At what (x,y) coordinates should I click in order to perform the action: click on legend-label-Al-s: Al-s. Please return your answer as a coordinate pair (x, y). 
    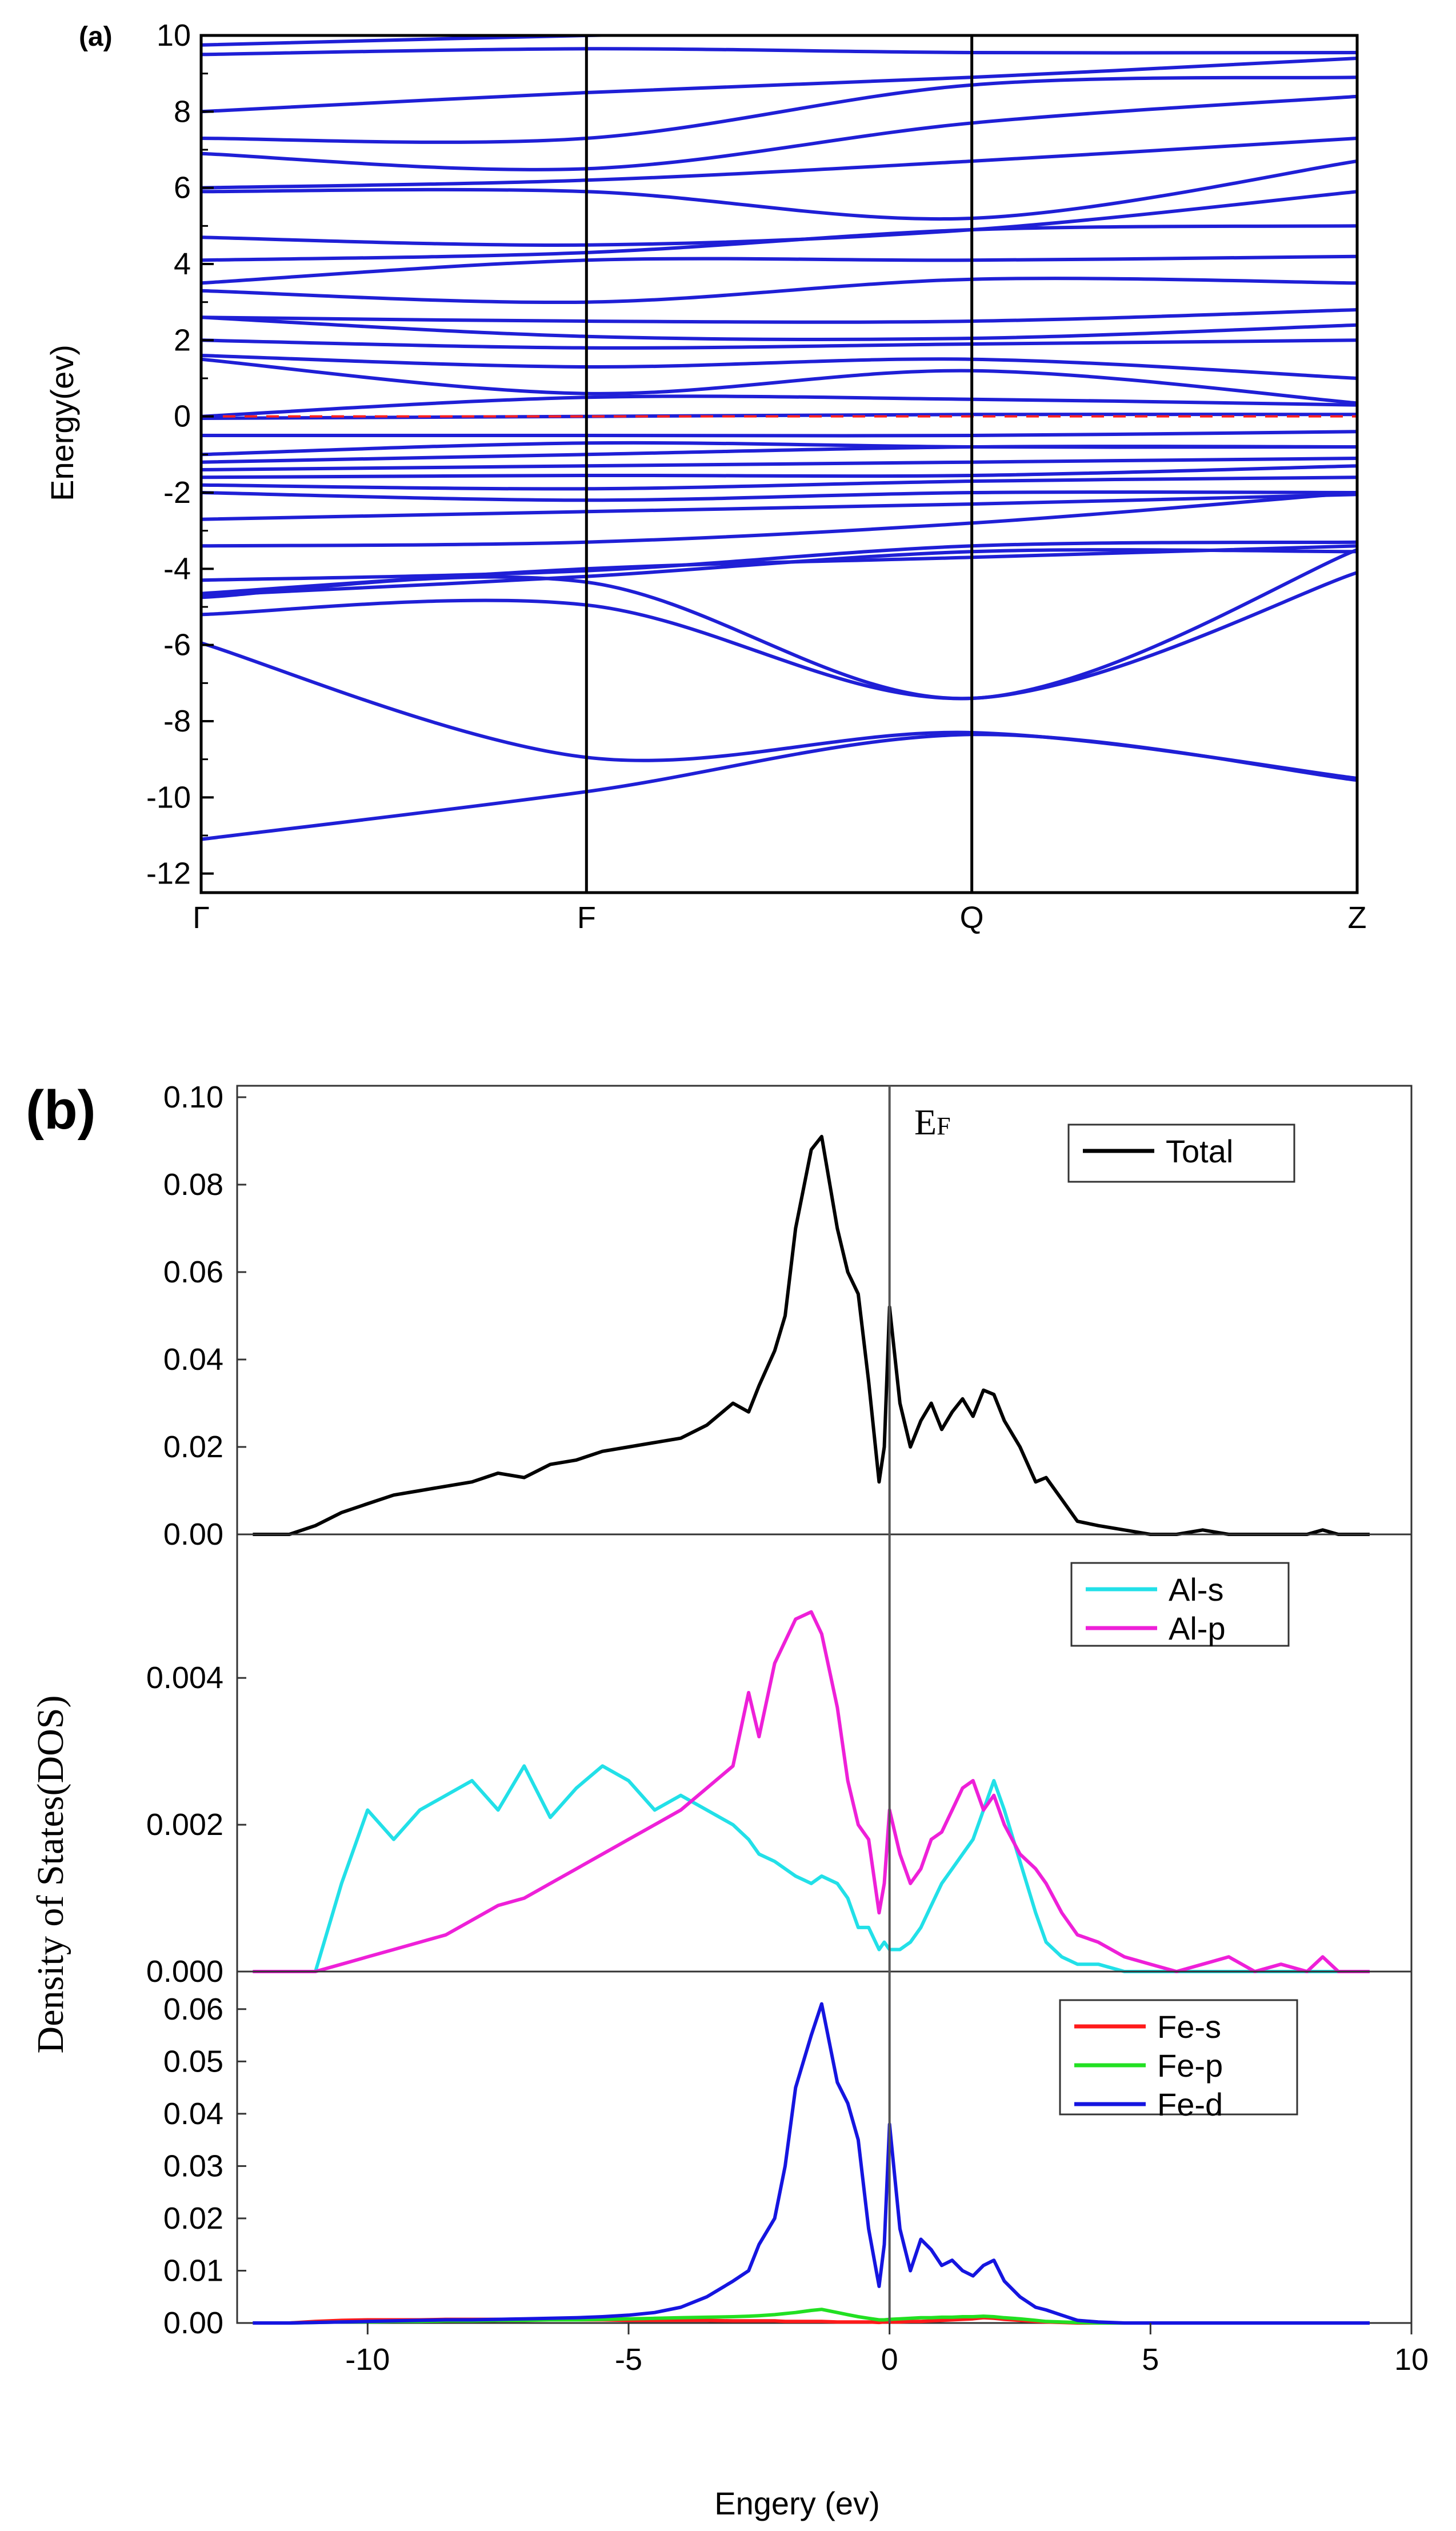
    Looking at the image, I should click on (1196, 1590).